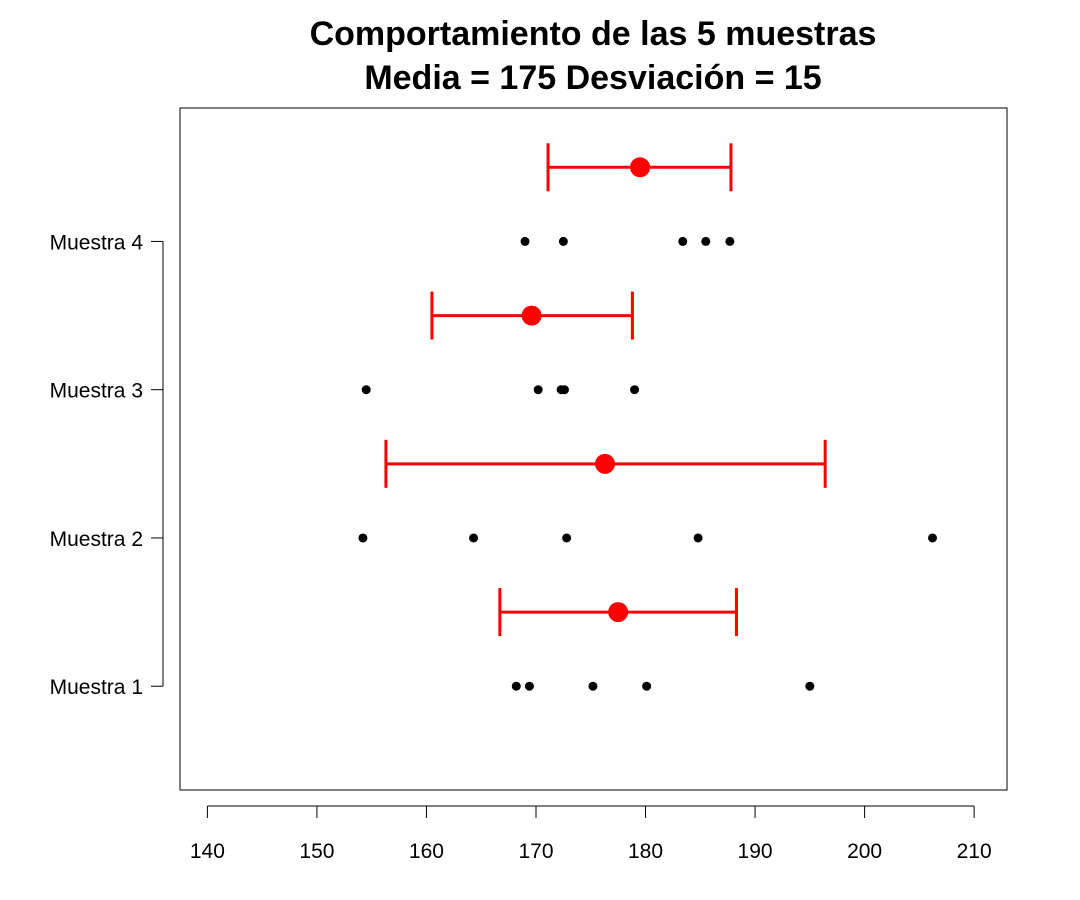  I want to click on y-tick-label: Muestra 1, so click(96, 687).